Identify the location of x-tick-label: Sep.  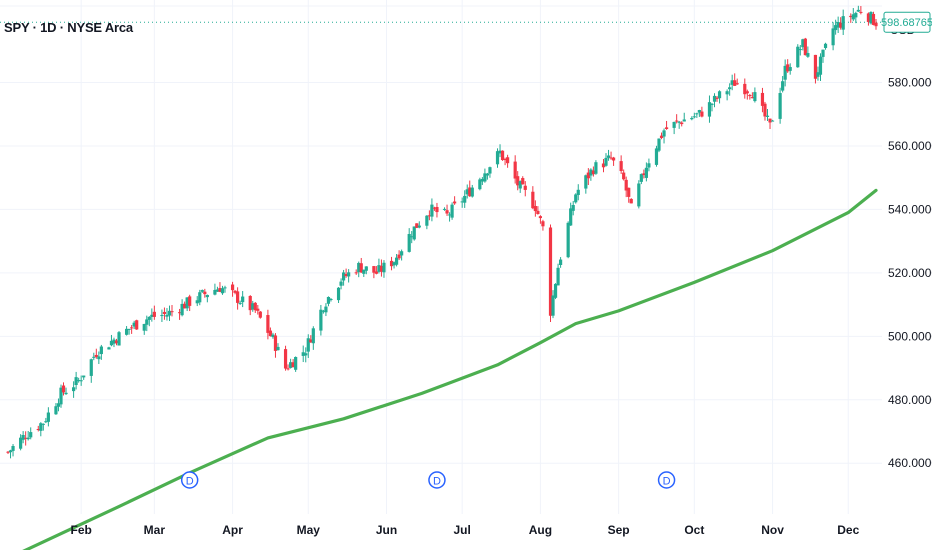
(619, 530).